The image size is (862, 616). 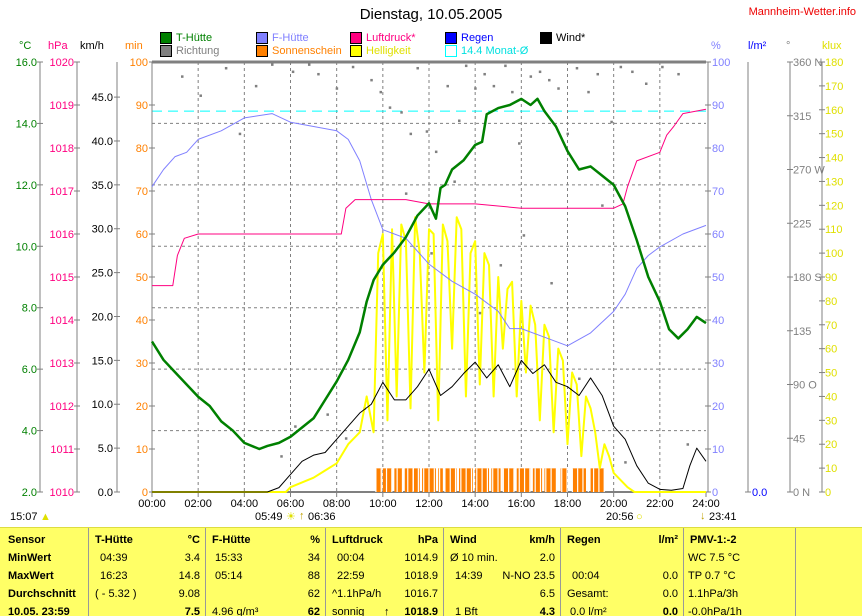 What do you see at coordinates (194, 38) in the screenshot?
I see `legend-label: T-Hütte` at bounding box center [194, 38].